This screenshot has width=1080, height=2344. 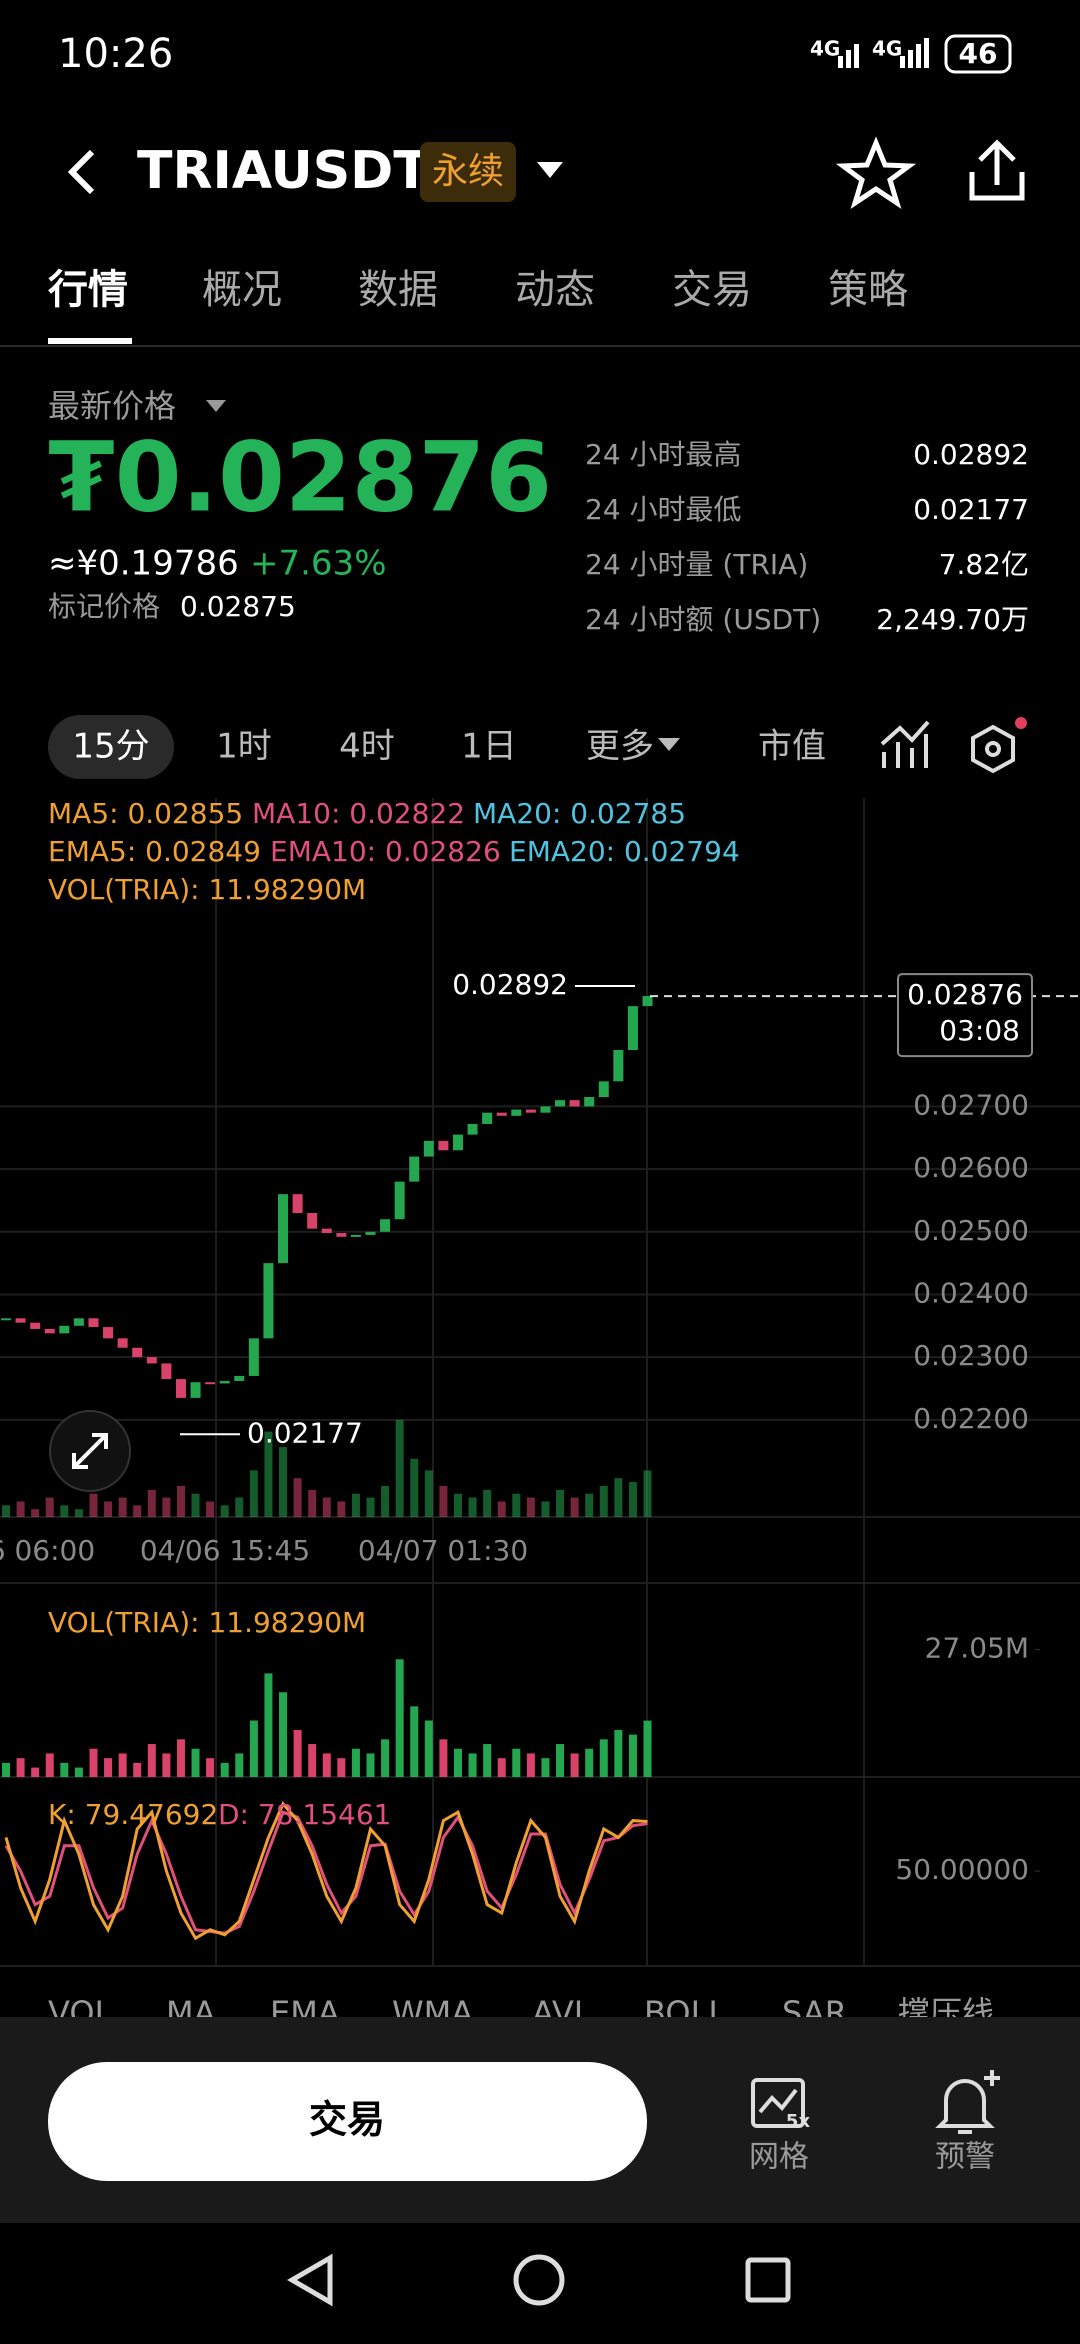 What do you see at coordinates (669, 744) in the screenshot?
I see `more-dropdown` at bounding box center [669, 744].